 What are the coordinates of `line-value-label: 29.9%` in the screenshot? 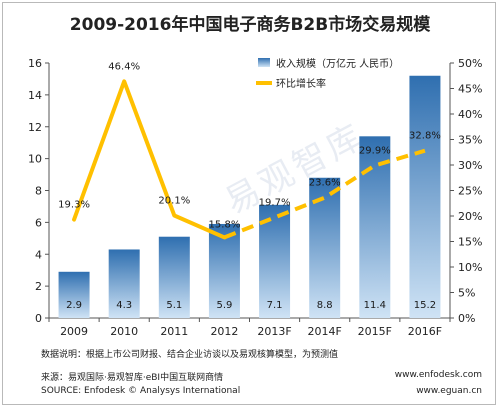 It's located at (375, 151).